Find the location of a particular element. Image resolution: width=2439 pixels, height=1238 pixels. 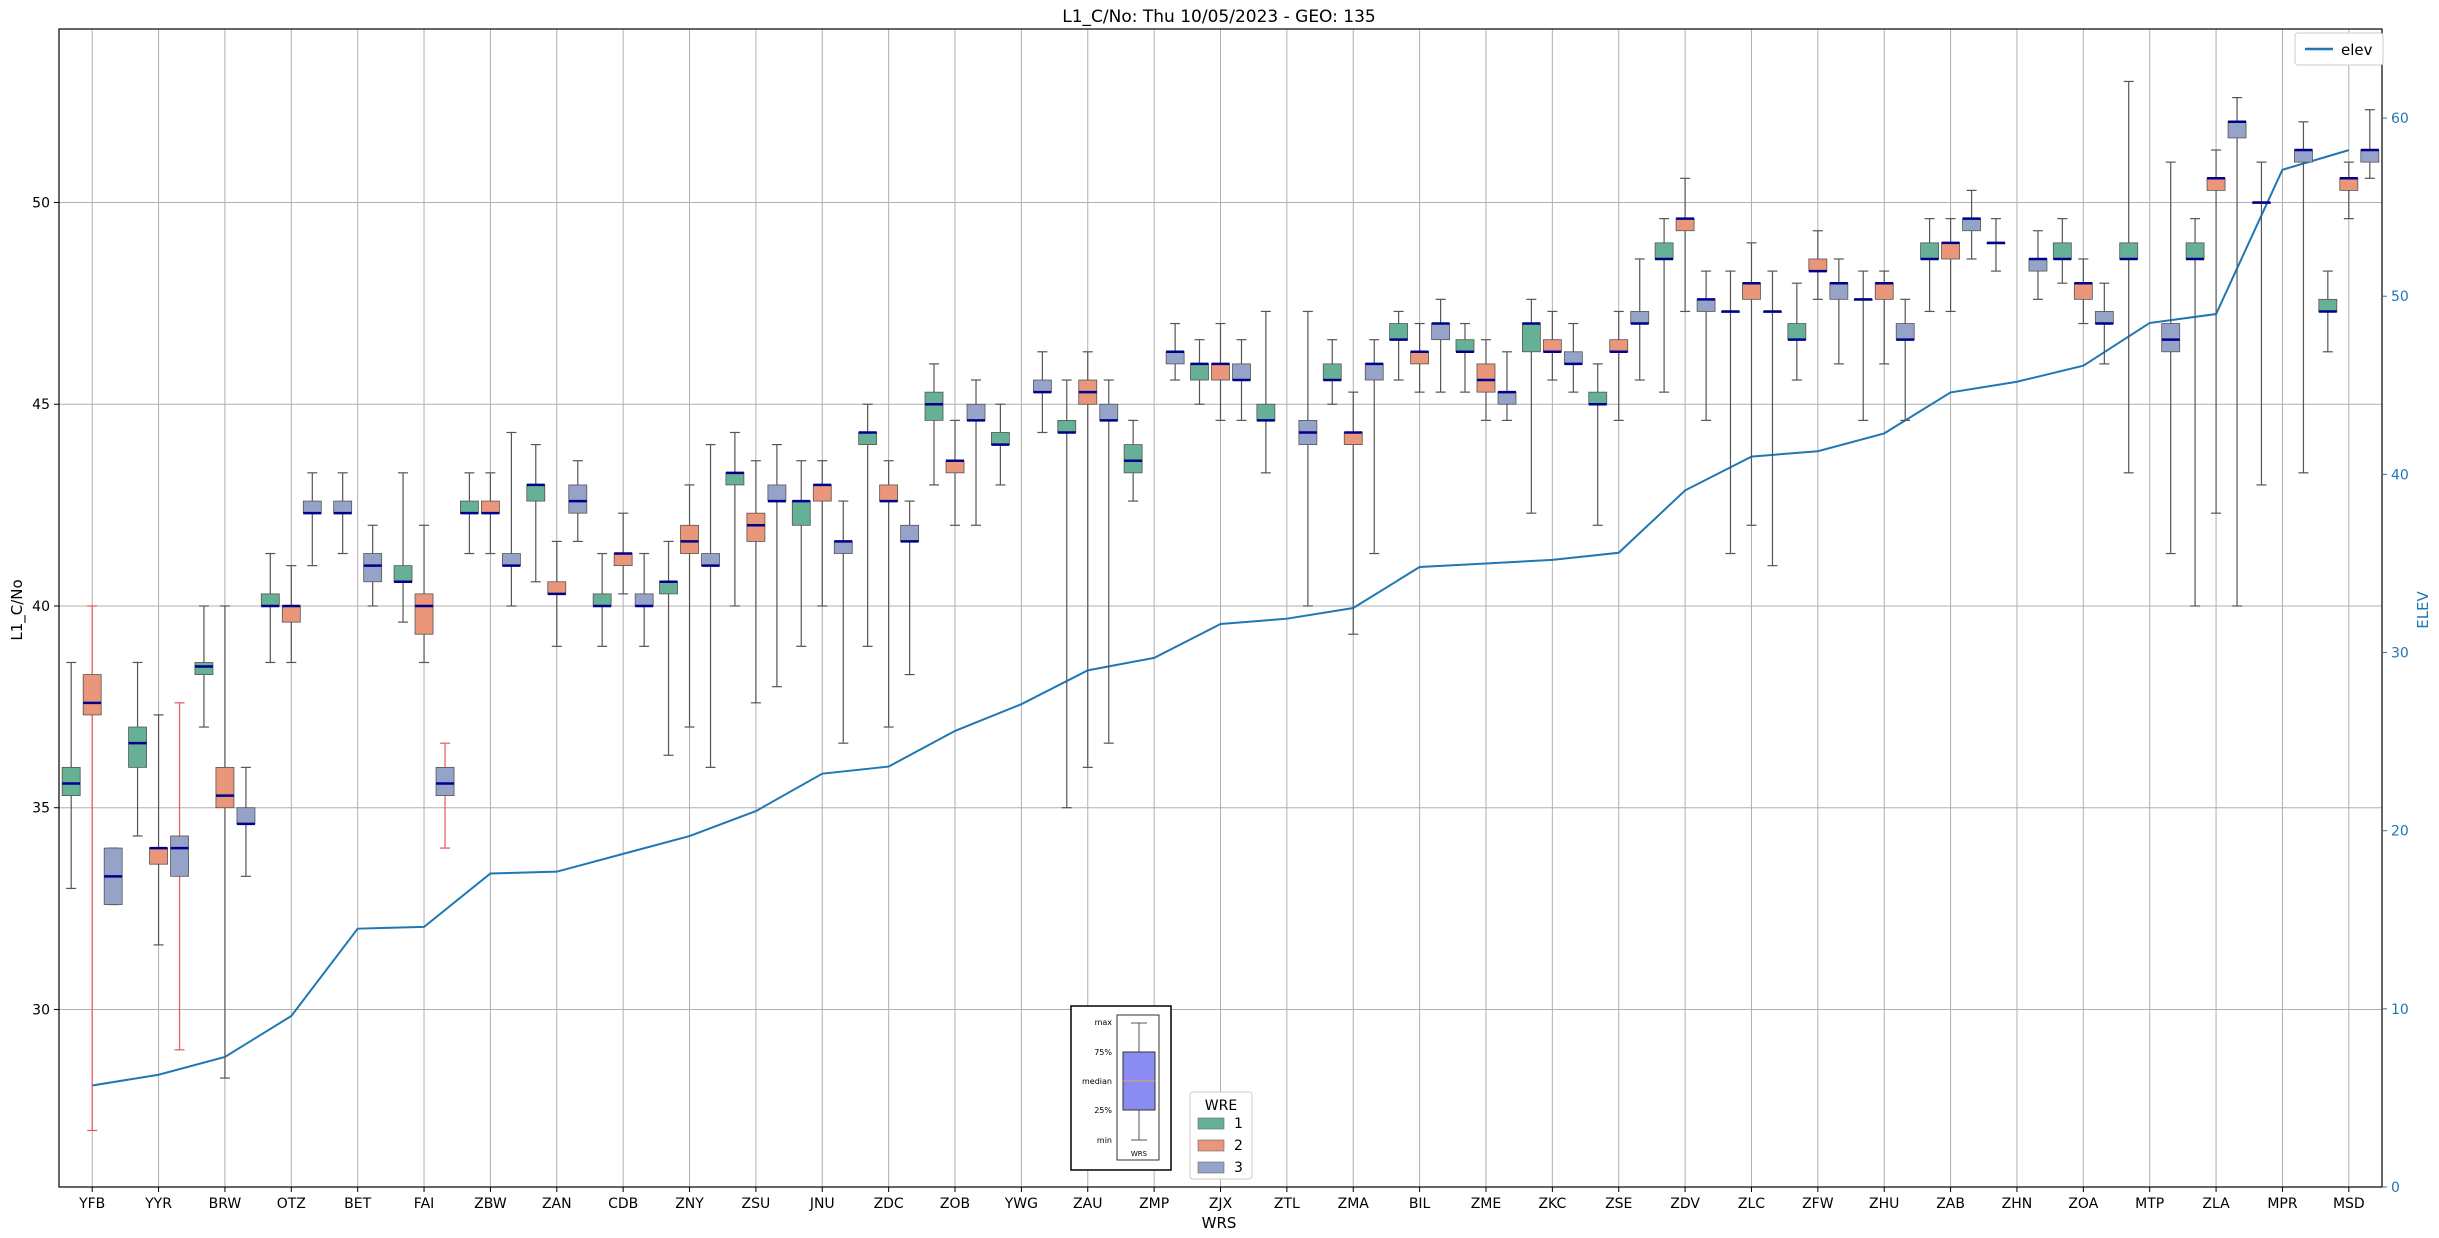

box-3-zfw is located at coordinates (1839, 311).